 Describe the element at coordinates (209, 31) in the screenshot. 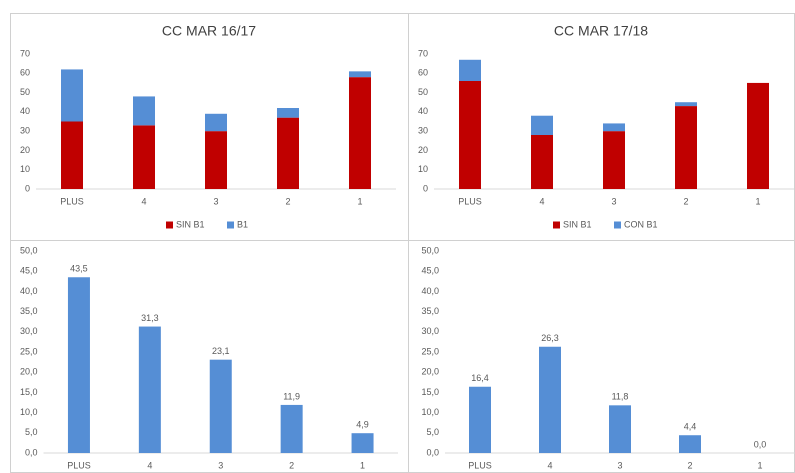

I see `chart-title: CC MAR 16/17` at that location.